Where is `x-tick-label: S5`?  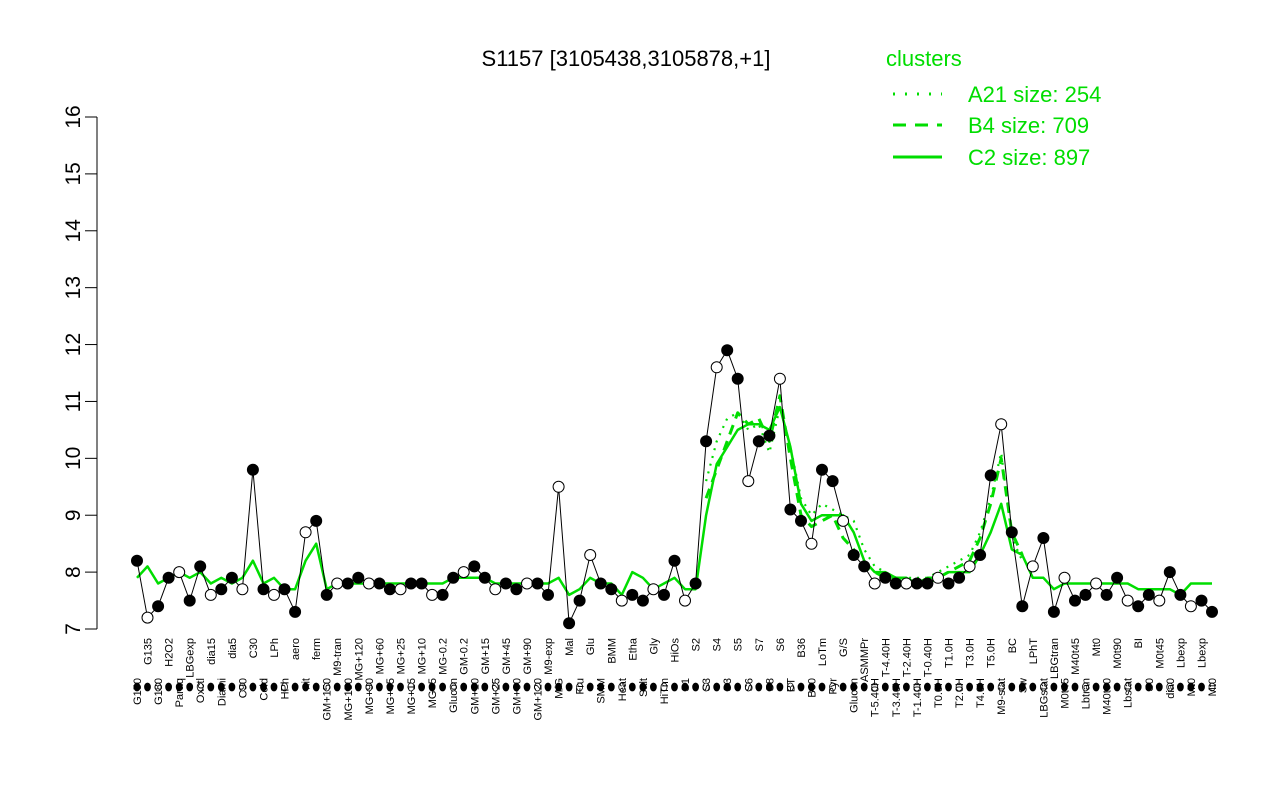
x-tick-label: S5 is located at coordinates (739, 644).